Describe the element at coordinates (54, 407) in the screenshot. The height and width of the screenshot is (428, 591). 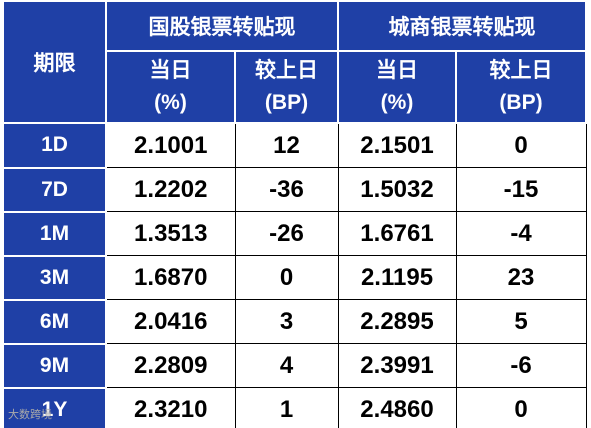
I see `term-cell: 1Y` at that location.